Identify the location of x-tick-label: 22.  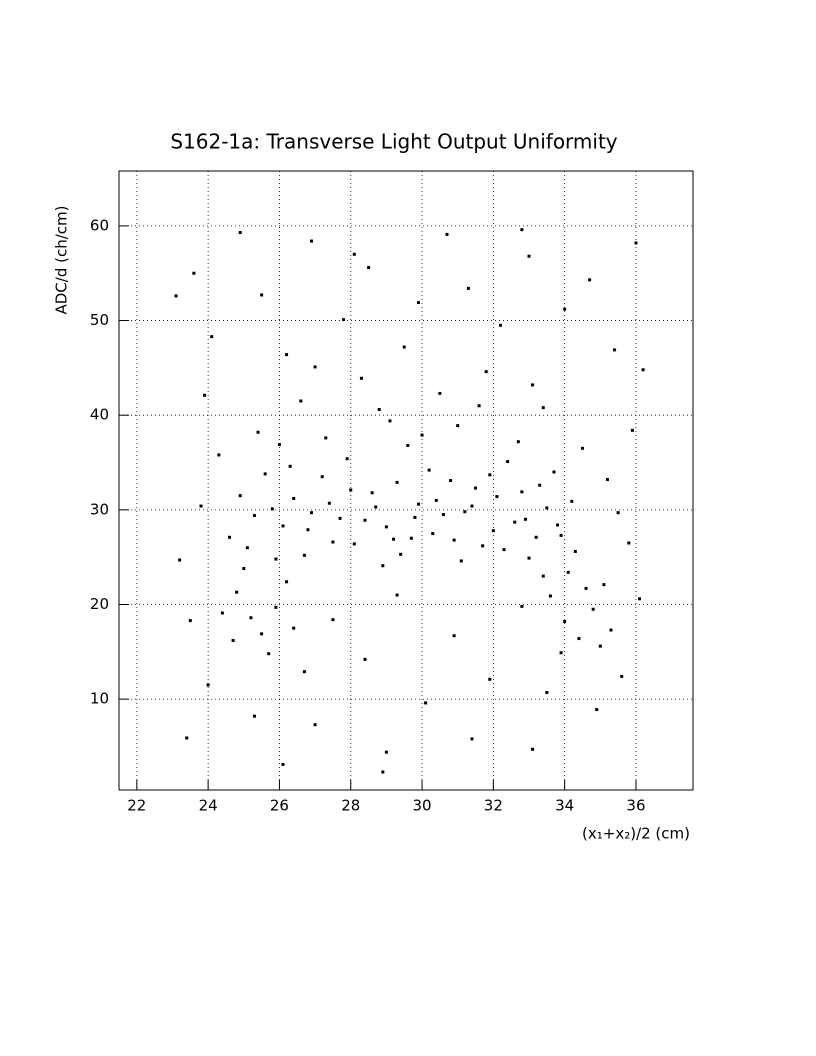
(136, 806).